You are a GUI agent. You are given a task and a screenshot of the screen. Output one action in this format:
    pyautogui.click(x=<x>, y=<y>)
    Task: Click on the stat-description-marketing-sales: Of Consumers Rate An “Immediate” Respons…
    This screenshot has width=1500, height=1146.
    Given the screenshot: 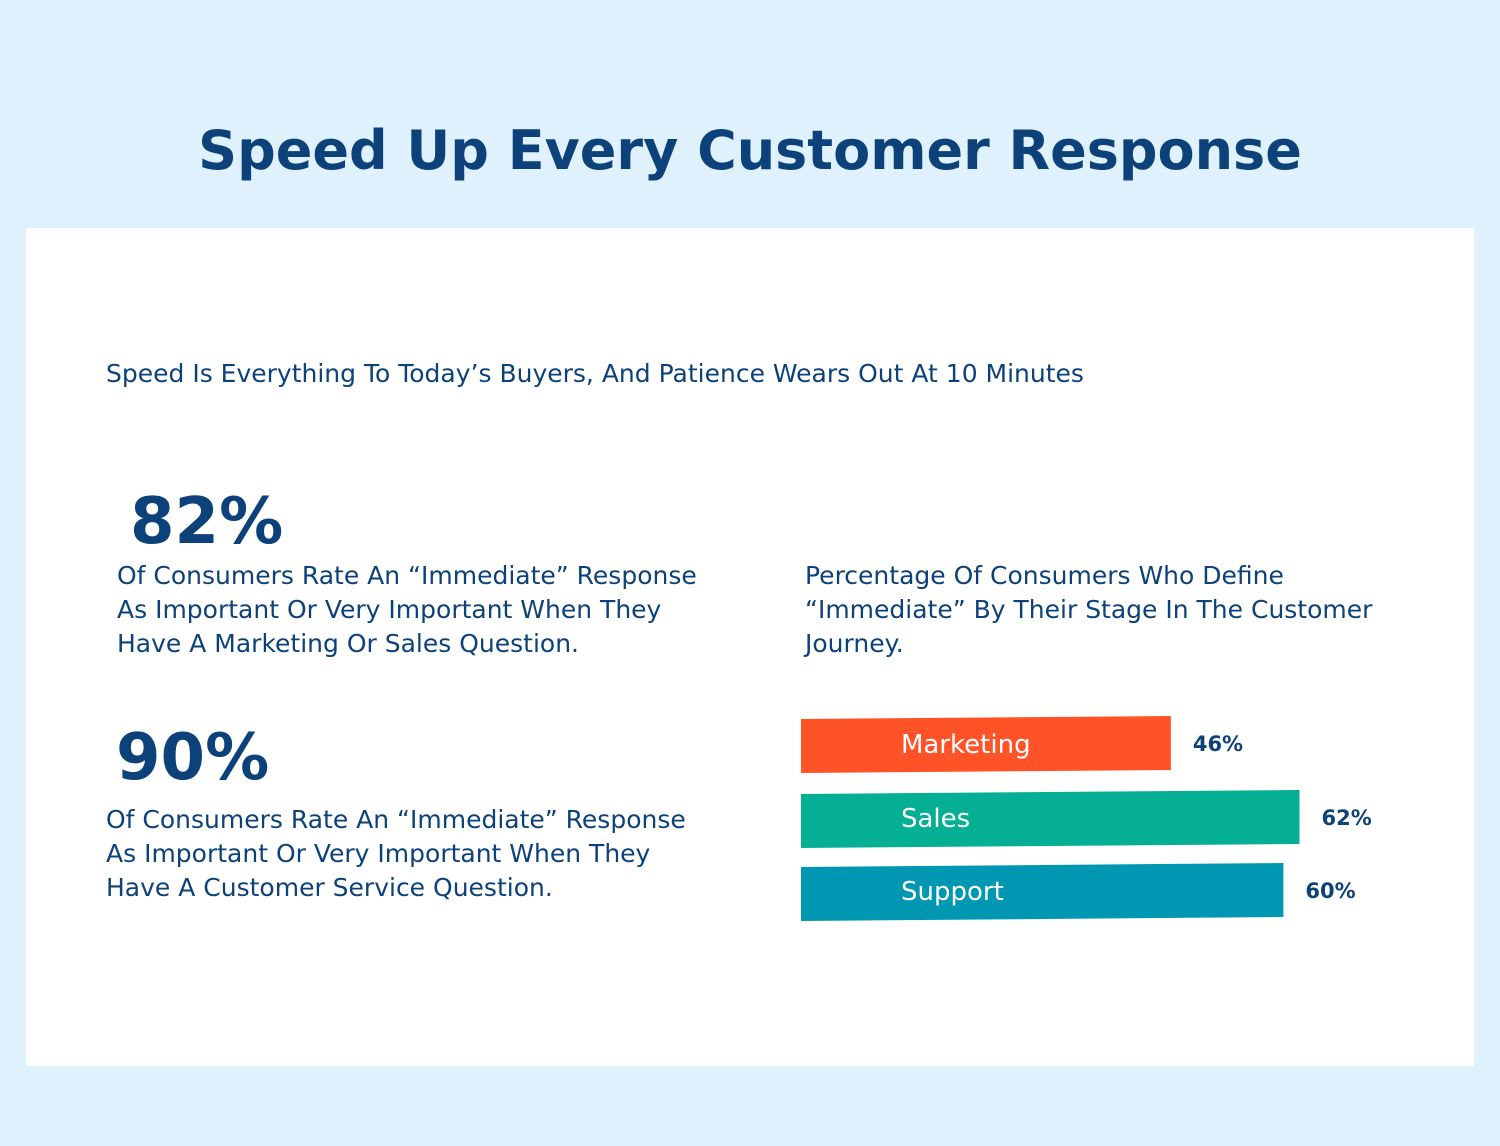 What is the action you would take?
    pyautogui.click(x=407, y=609)
    